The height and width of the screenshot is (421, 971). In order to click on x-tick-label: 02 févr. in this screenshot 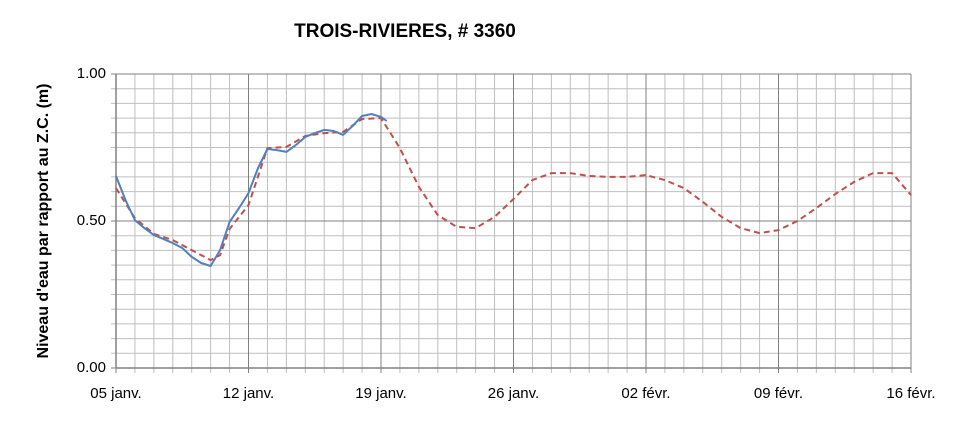, I will do `click(645, 393)`.